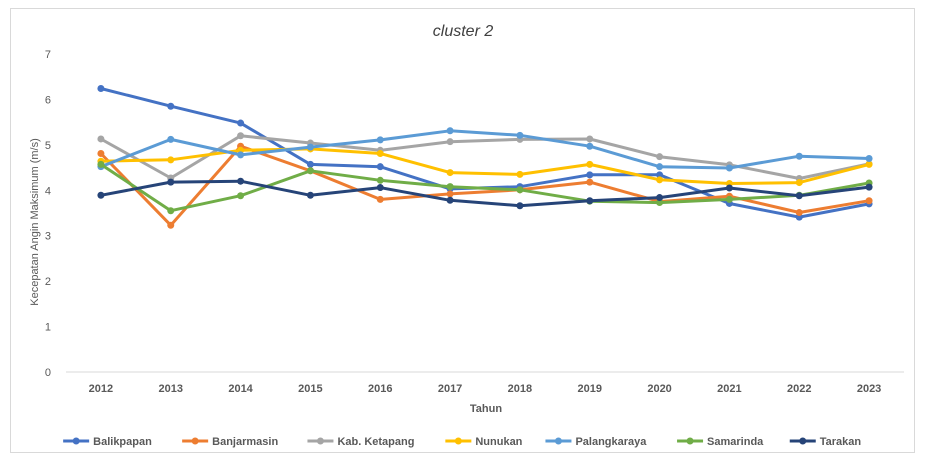 Image resolution: width=927 pixels, height=461 pixels. I want to click on y-tick-label: 5, so click(48, 146).